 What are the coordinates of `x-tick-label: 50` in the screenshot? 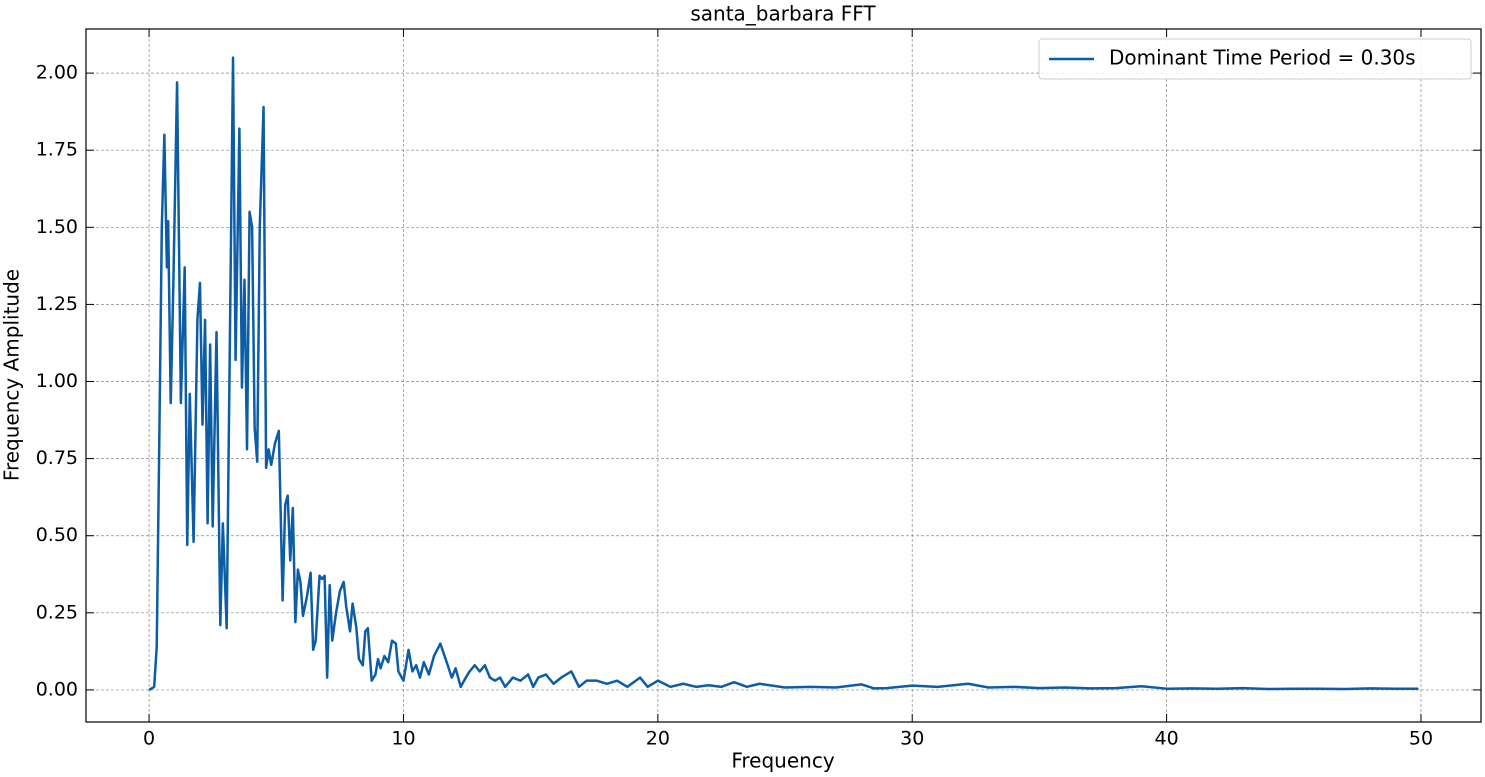 It's located at (1421, 739).